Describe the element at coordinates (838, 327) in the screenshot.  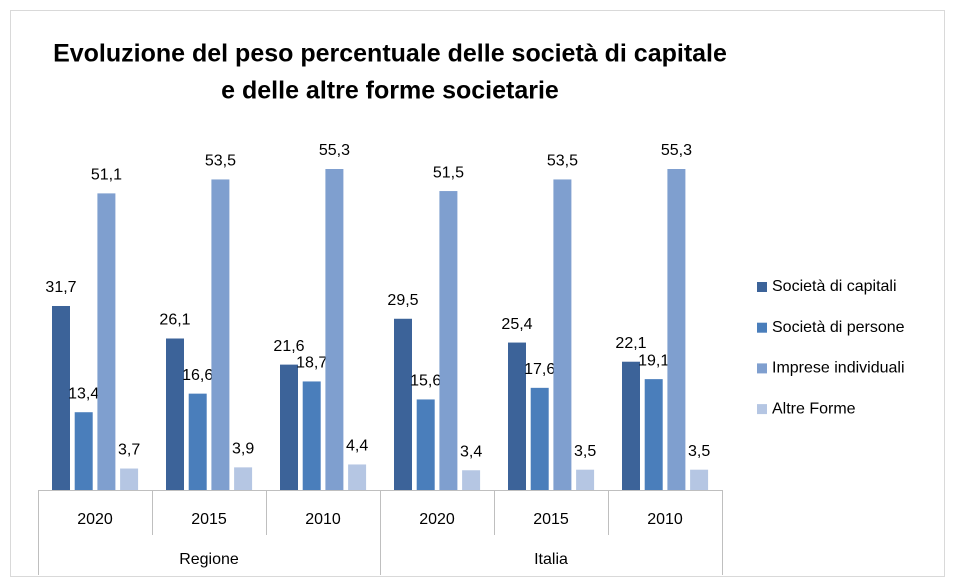
I see `legend-label: Società di persone` at that location.